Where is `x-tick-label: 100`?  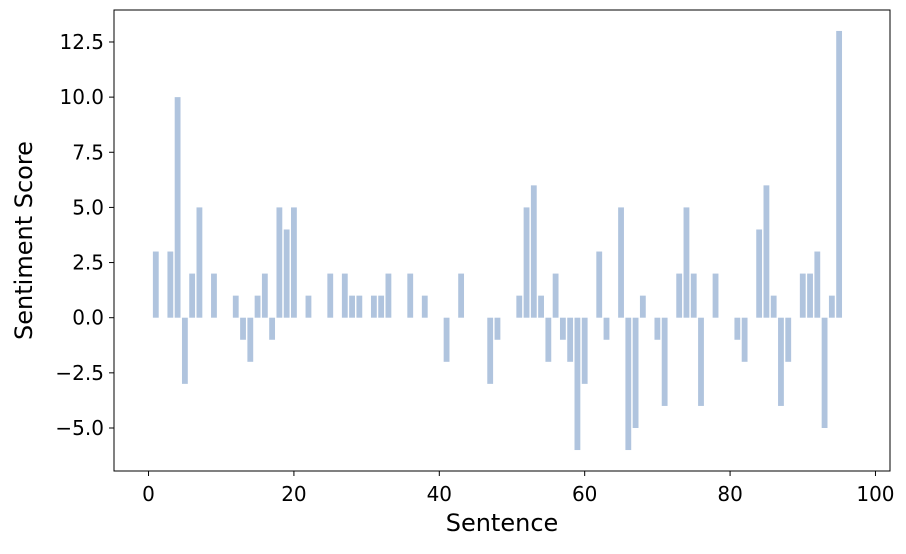 x-tick-label: 100 is located at coordinates (875, 494).